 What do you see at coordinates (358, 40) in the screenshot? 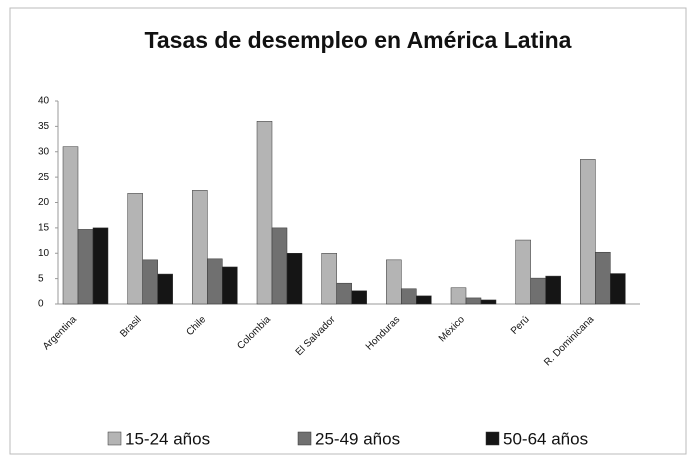
I see `chart-title: Tasas de desempleo en América Latina` at bounding box center [358, 40].